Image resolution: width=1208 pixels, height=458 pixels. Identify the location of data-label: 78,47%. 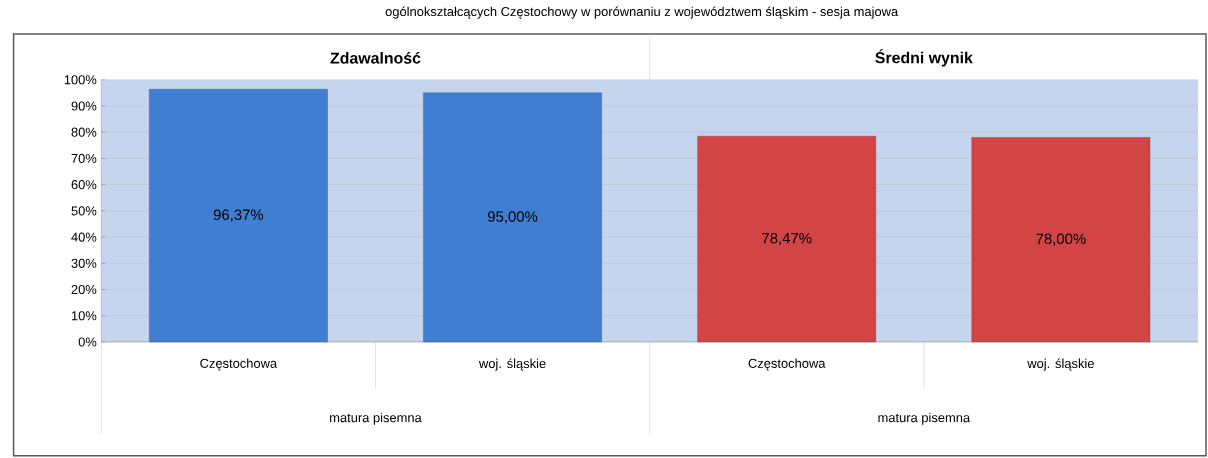
(787, 239).